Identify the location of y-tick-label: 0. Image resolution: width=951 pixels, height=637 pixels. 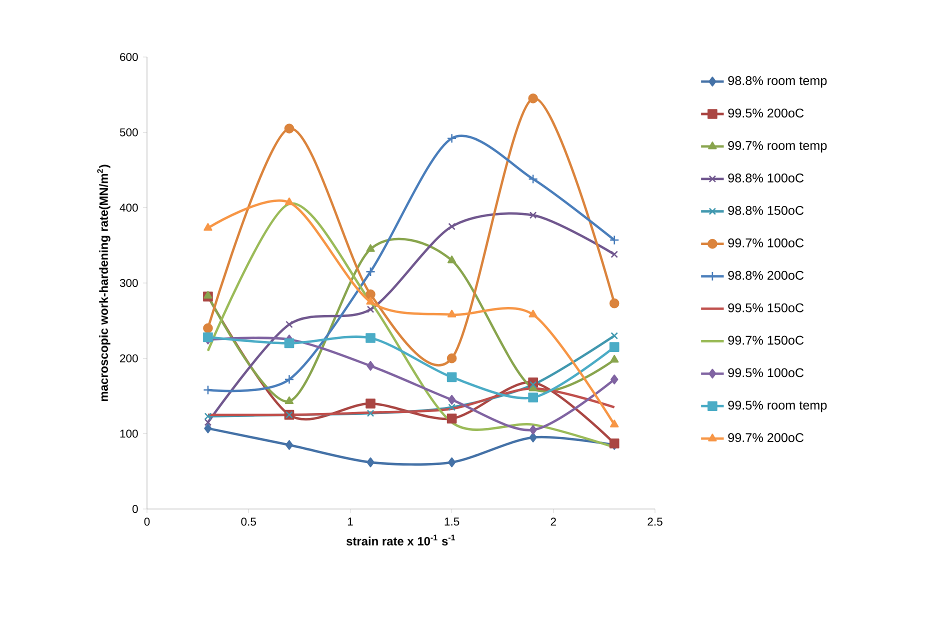
(135, 509).